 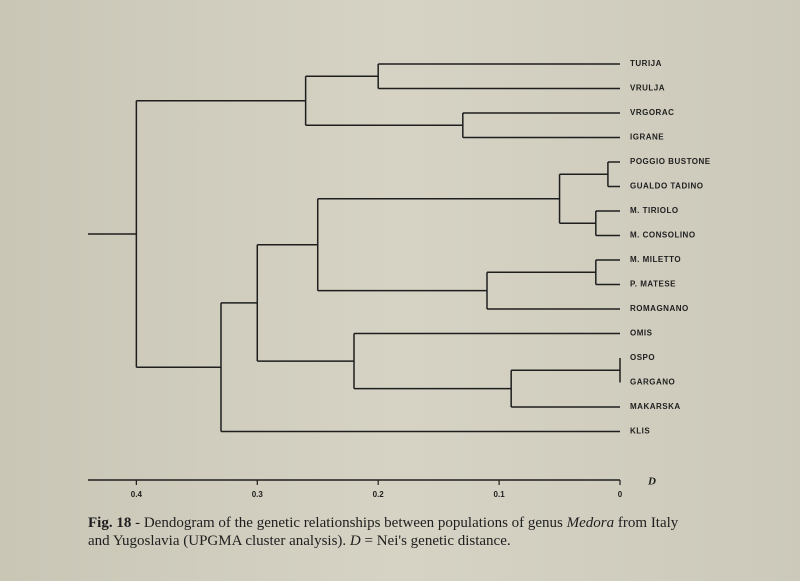 What do you see at coordinates (663, 235) in the screenshot?
I see `leaf-label: M. CONSOLINO` at bounding box center [663, 235].